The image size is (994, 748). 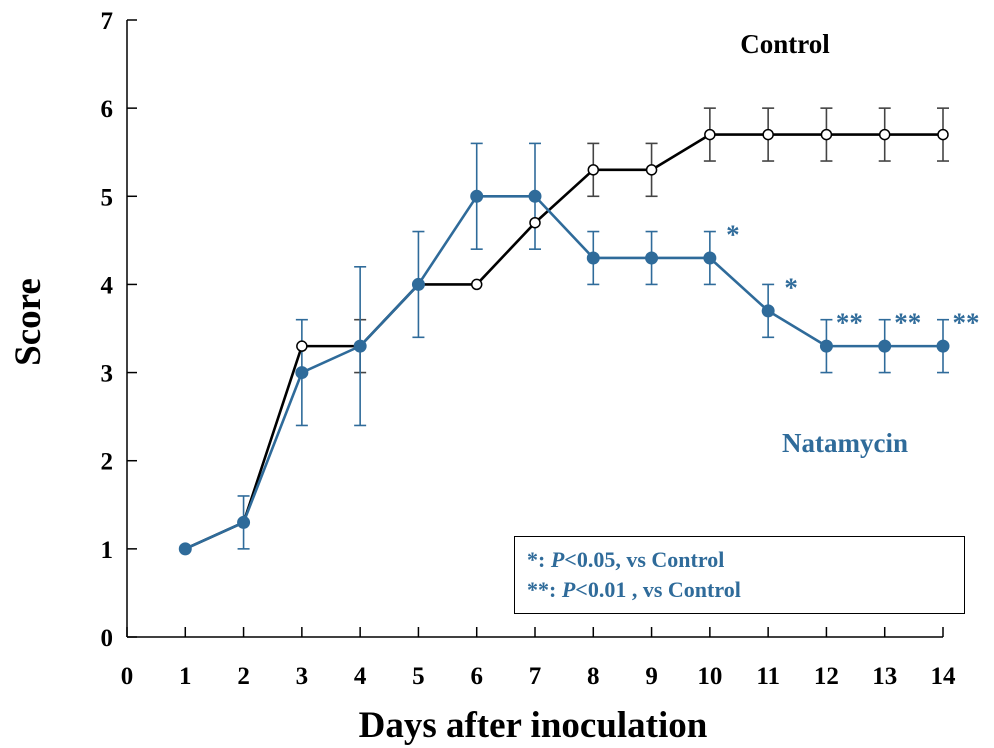 I want to click on legend-line-2-prefix: **:, so click(x=544, y=589).